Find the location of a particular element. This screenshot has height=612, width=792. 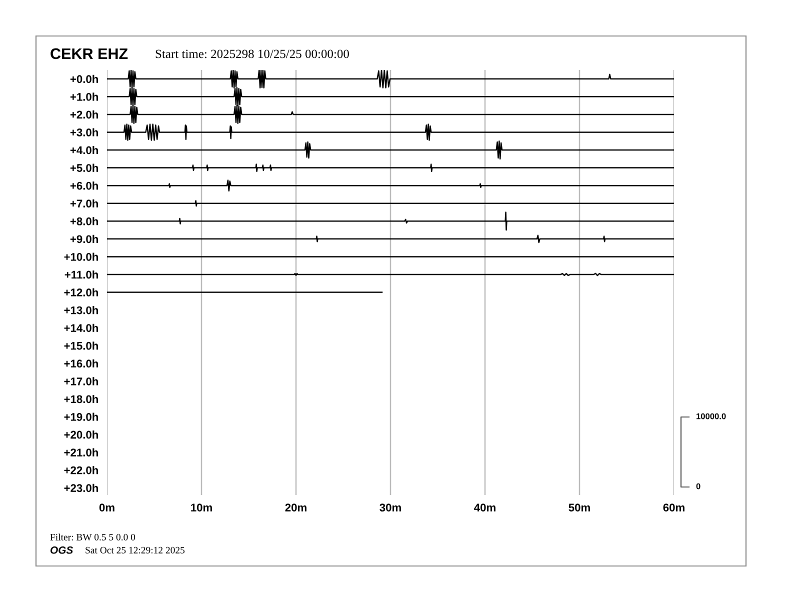

chart-subtitle: Start time: 2025298 10/25/25 00:00:00 is located at coordinates (252, 54).